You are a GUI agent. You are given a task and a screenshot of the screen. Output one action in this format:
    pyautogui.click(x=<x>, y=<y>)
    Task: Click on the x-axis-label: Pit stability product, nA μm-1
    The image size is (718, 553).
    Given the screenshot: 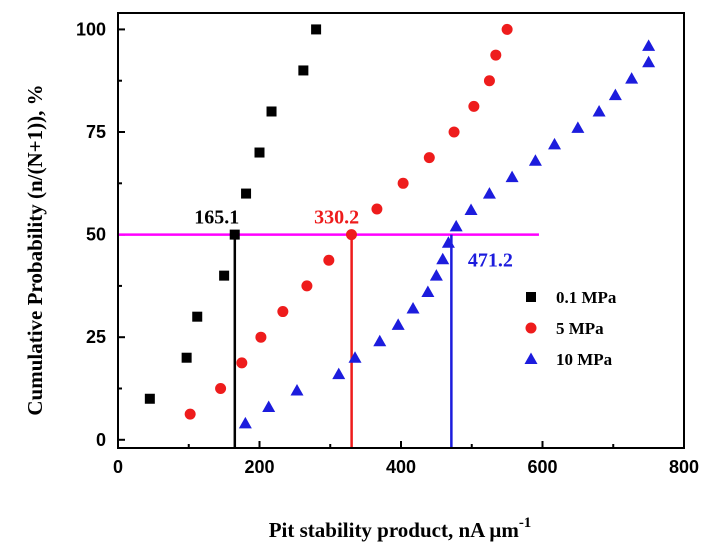 What is the action you would take?
    pyautogui.click(x=400, y=528)
    